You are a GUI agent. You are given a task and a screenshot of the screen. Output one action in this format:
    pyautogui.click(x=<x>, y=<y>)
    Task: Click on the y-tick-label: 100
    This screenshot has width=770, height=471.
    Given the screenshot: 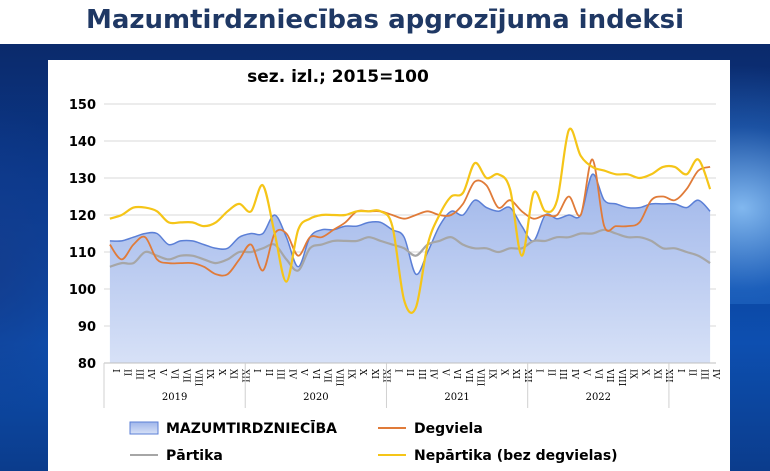 What is the action you would take?
    pyautogui.click(x=82, y=290)
    